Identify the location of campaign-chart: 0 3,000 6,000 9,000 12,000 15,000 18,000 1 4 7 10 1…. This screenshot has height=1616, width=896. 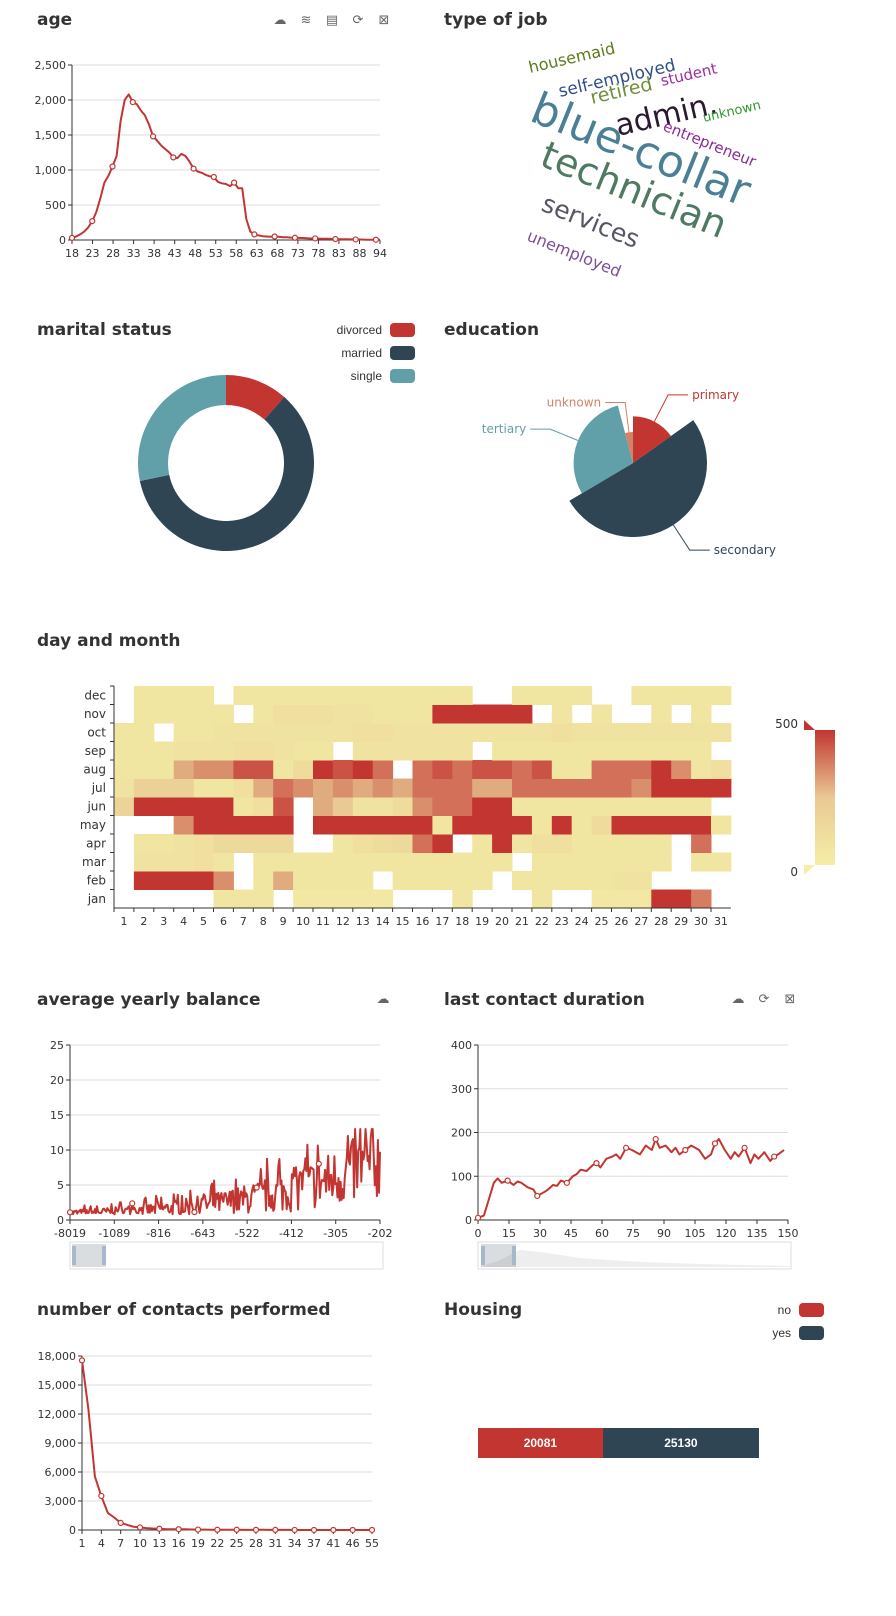
(209, 1450).